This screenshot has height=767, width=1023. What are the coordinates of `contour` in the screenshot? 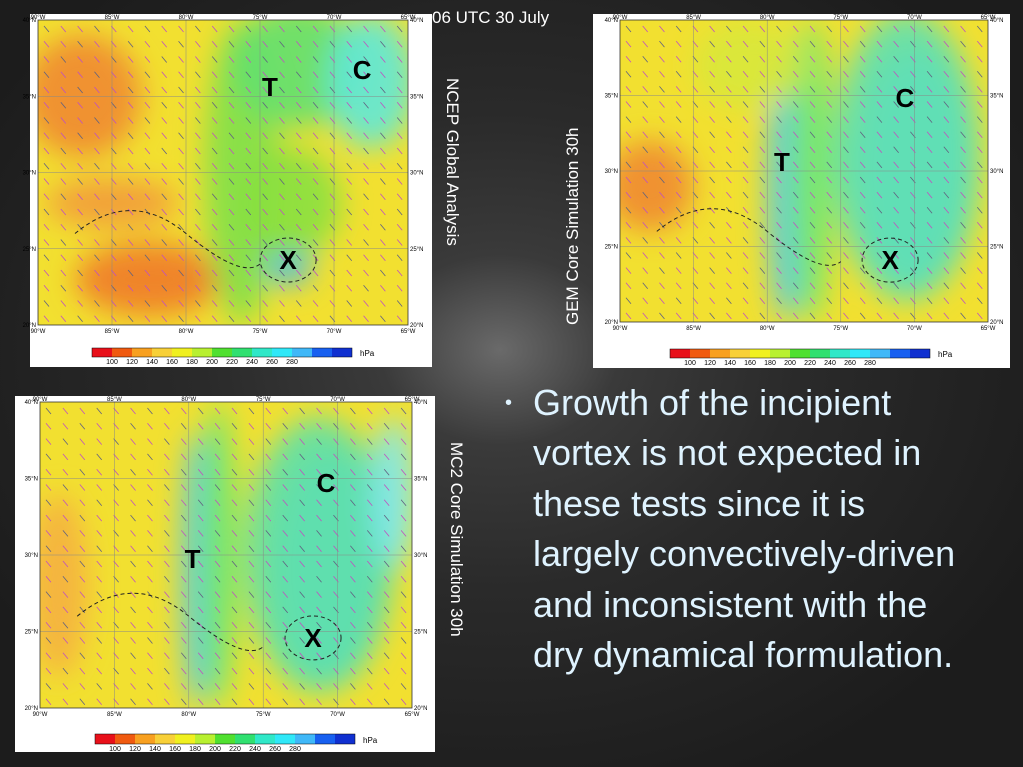 It's located at (749, 237).